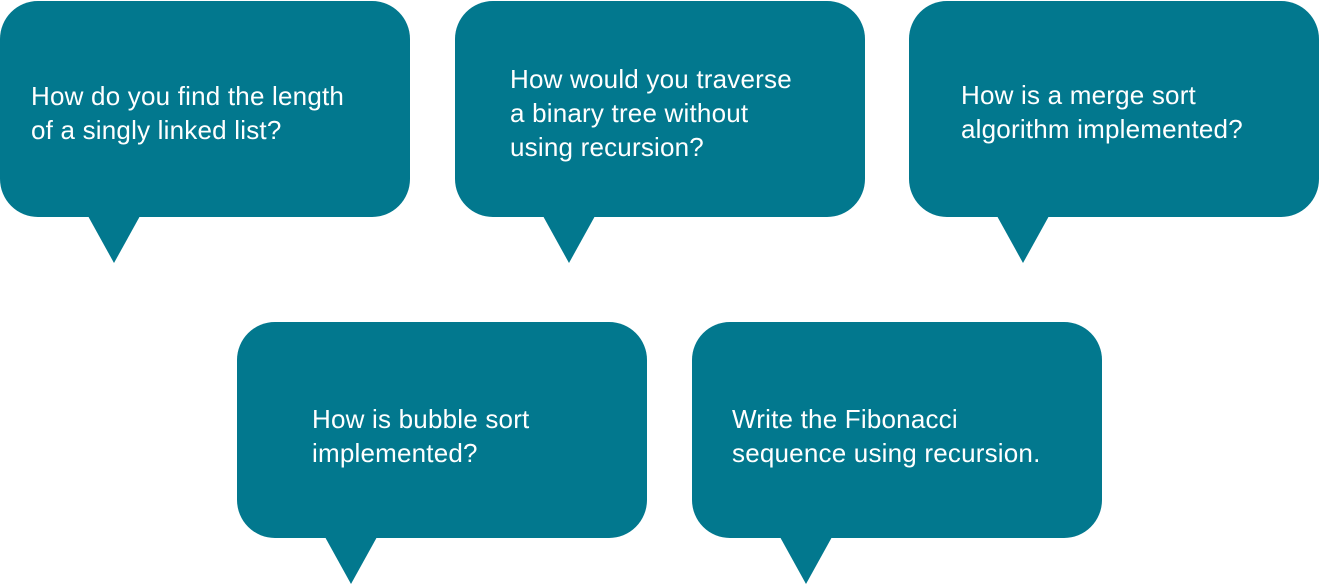  Describe the element at coordinates (845, 419) in the screenshot. I see `bubble-line: Write the Fibonacci` at that location.